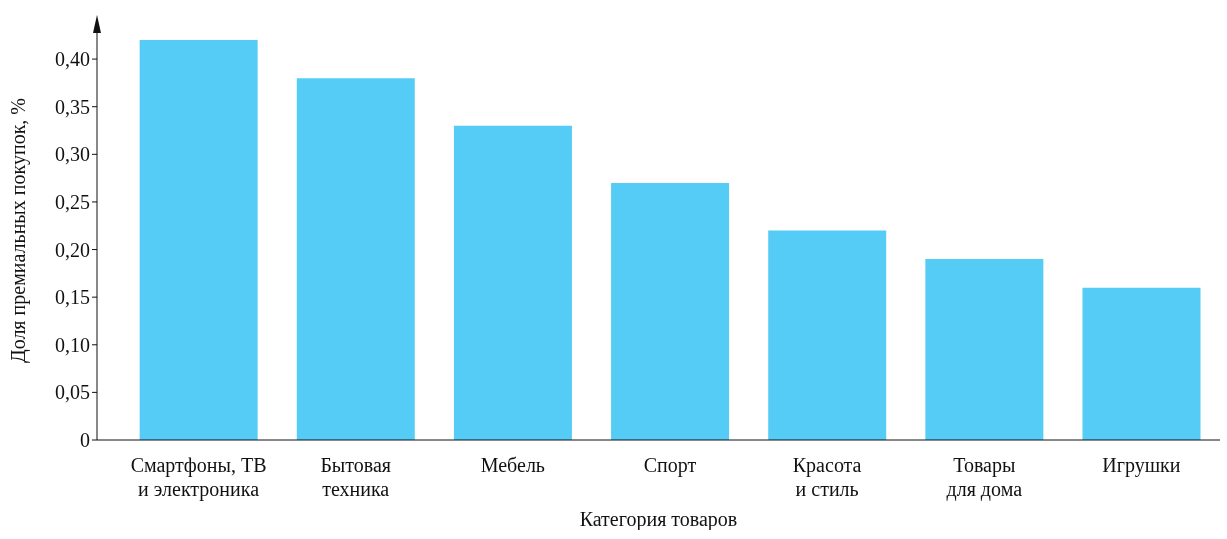  I want to click on x-tick-label: Спорт, so click(670, 465).